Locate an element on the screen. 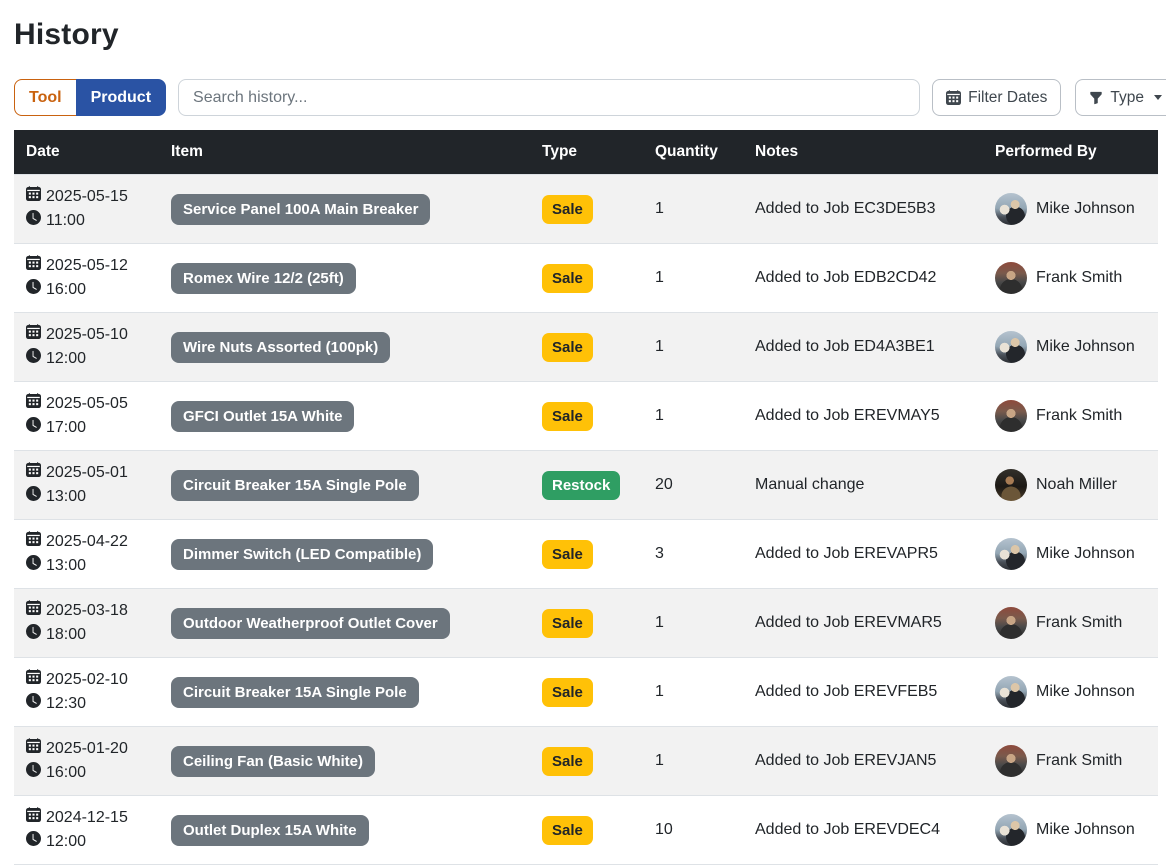 The width and height of the screenshot is (1166, 865). column-header-performed-by: Performed By is located at coordinates (1070, 152).